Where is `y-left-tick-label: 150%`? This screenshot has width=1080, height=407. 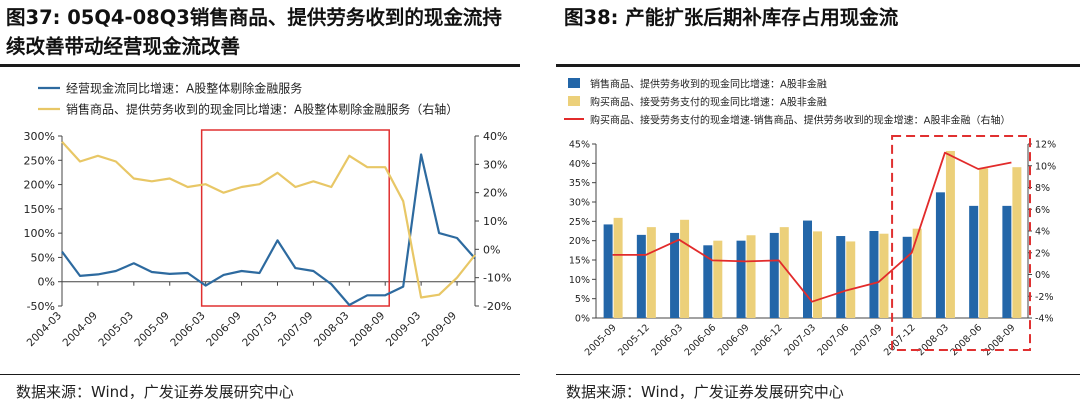 y-left-tick-label: 150% is located at coordinates (39, 209).